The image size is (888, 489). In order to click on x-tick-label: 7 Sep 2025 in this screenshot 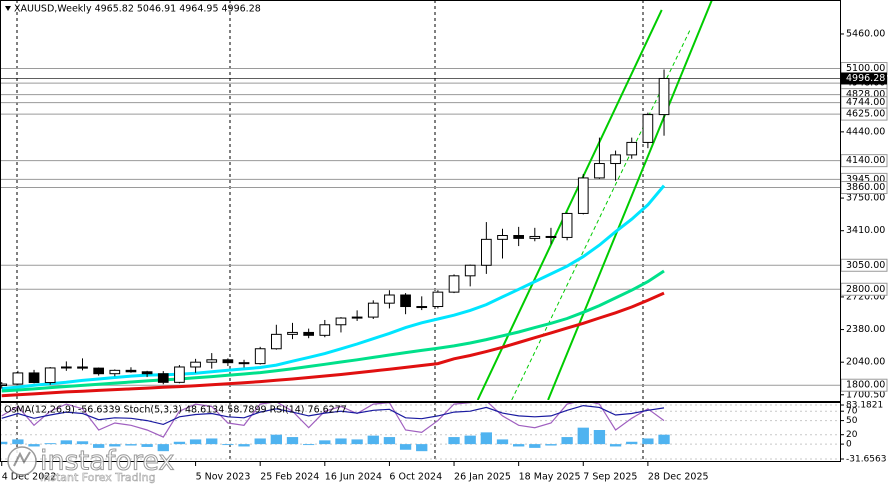, I will do `click(610, 477)`.